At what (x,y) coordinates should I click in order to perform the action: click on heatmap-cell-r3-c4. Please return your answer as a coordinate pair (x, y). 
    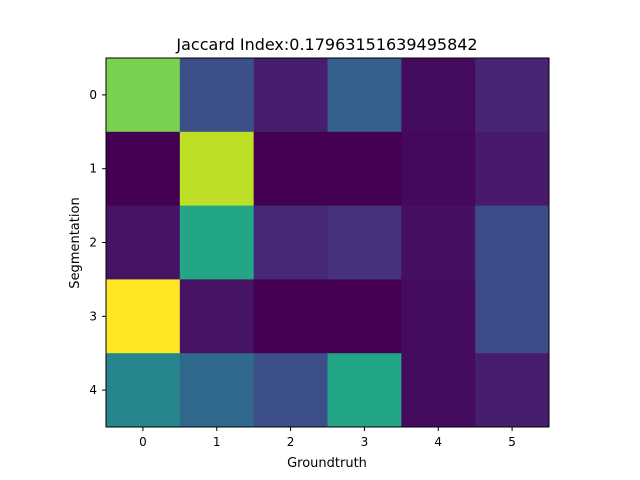
    Looking at the image, I should click on (438, 316).